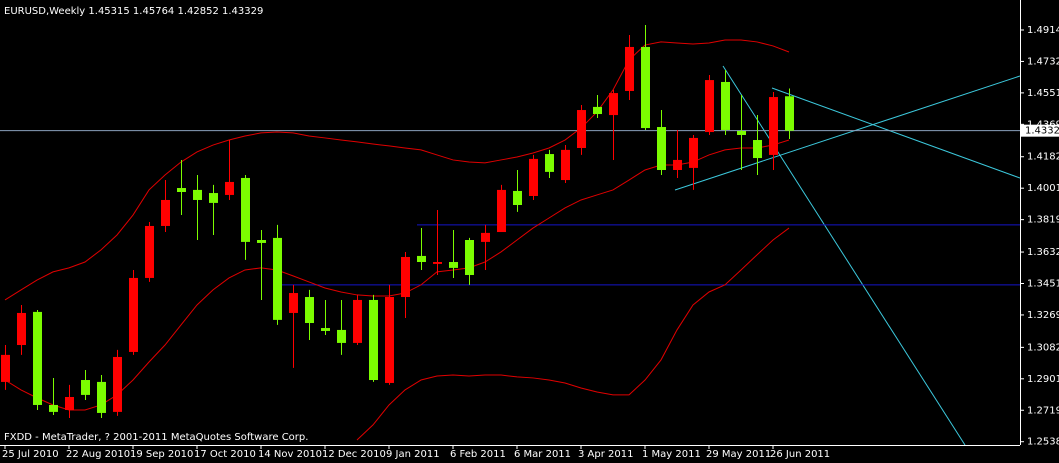  Describe the element at coordinates (1043, 315) in the screenshot. I see `y-tick-label: 1.32695` at that location.